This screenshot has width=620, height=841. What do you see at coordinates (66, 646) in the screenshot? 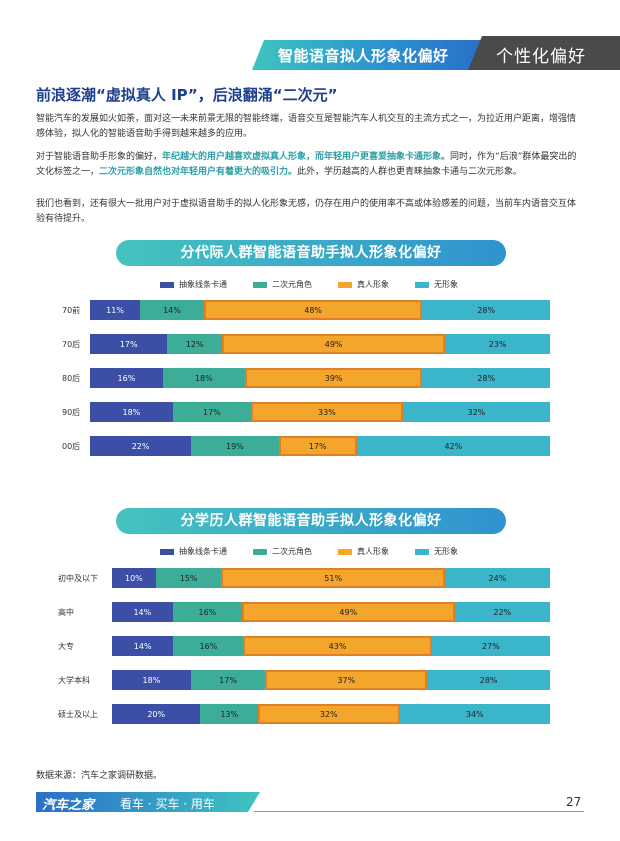
I see `category-label: 大专` at bounding box center [66, 646].